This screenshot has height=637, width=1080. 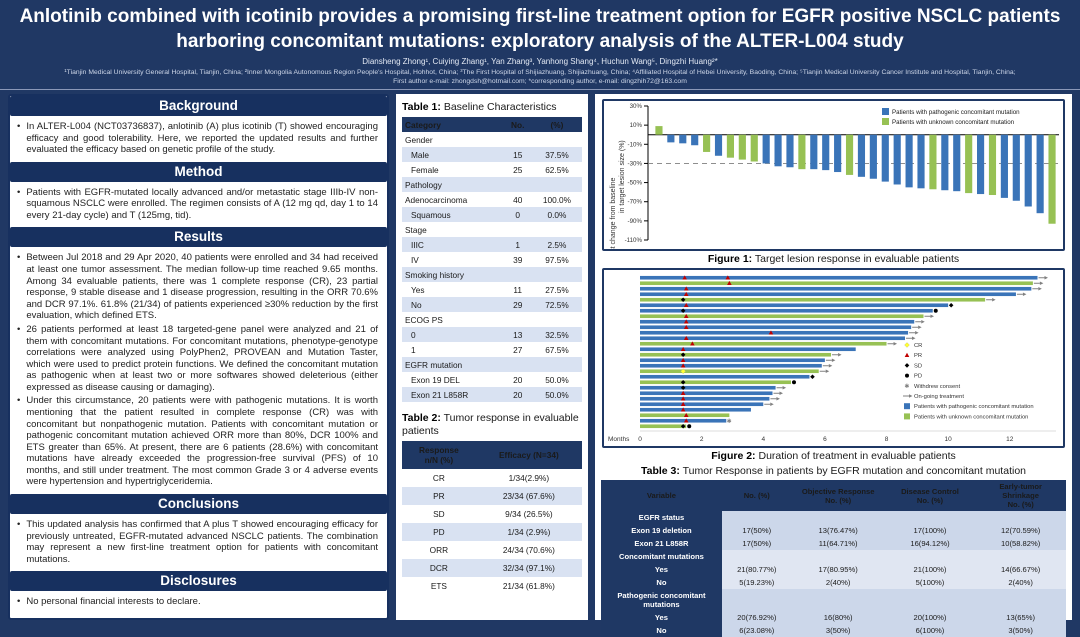 I want to click on table2-cell: 1/34(2.9%), so click(x=529, y=478).